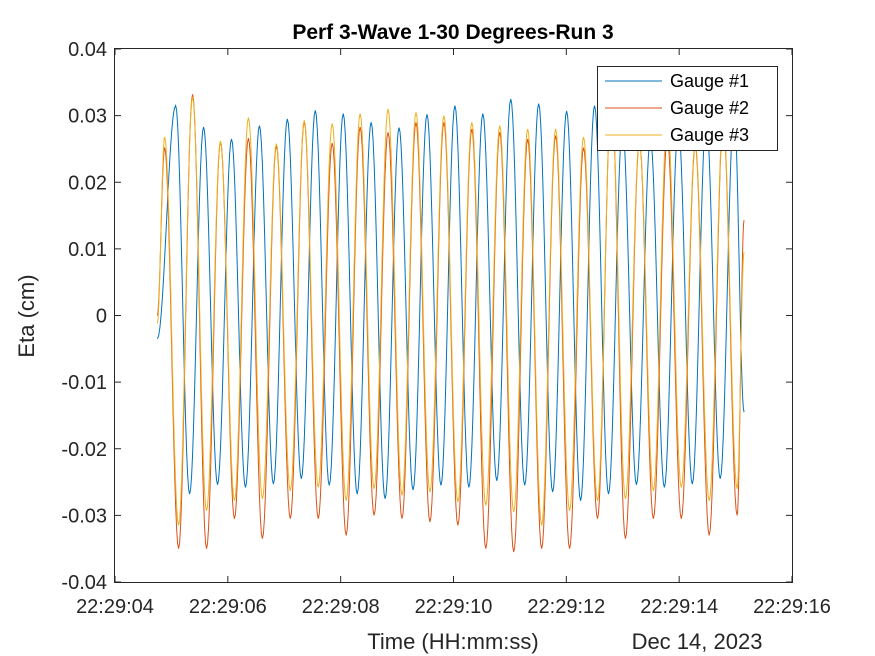 The image size is (875, 656). What do you see at coordinates (697, 641) in the screenshot?
I see `x-axis-date-label: Dec 14, 2023` at bounding box center [697, 641].